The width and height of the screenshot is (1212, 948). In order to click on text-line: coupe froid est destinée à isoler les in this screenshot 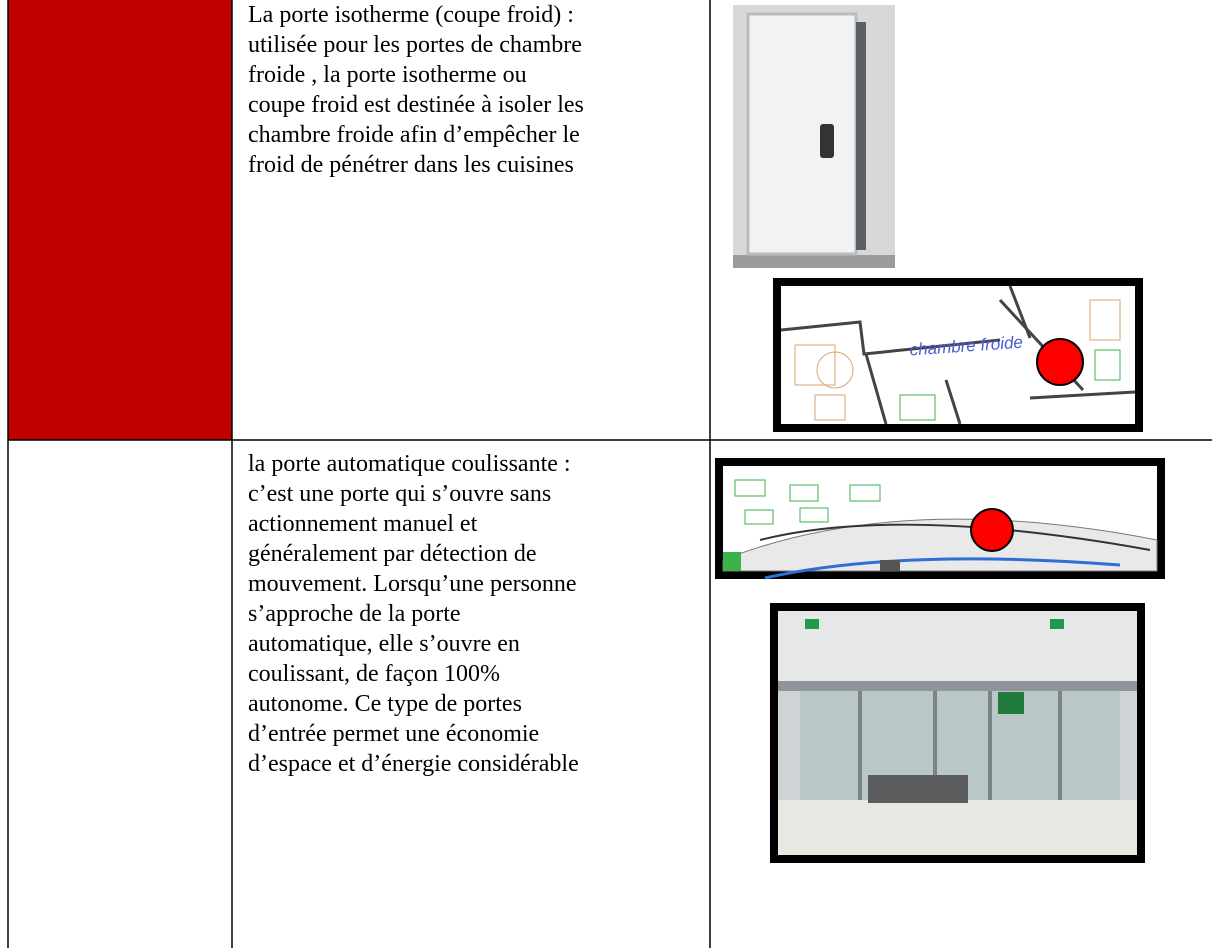, I will do `click(416, 105)`.